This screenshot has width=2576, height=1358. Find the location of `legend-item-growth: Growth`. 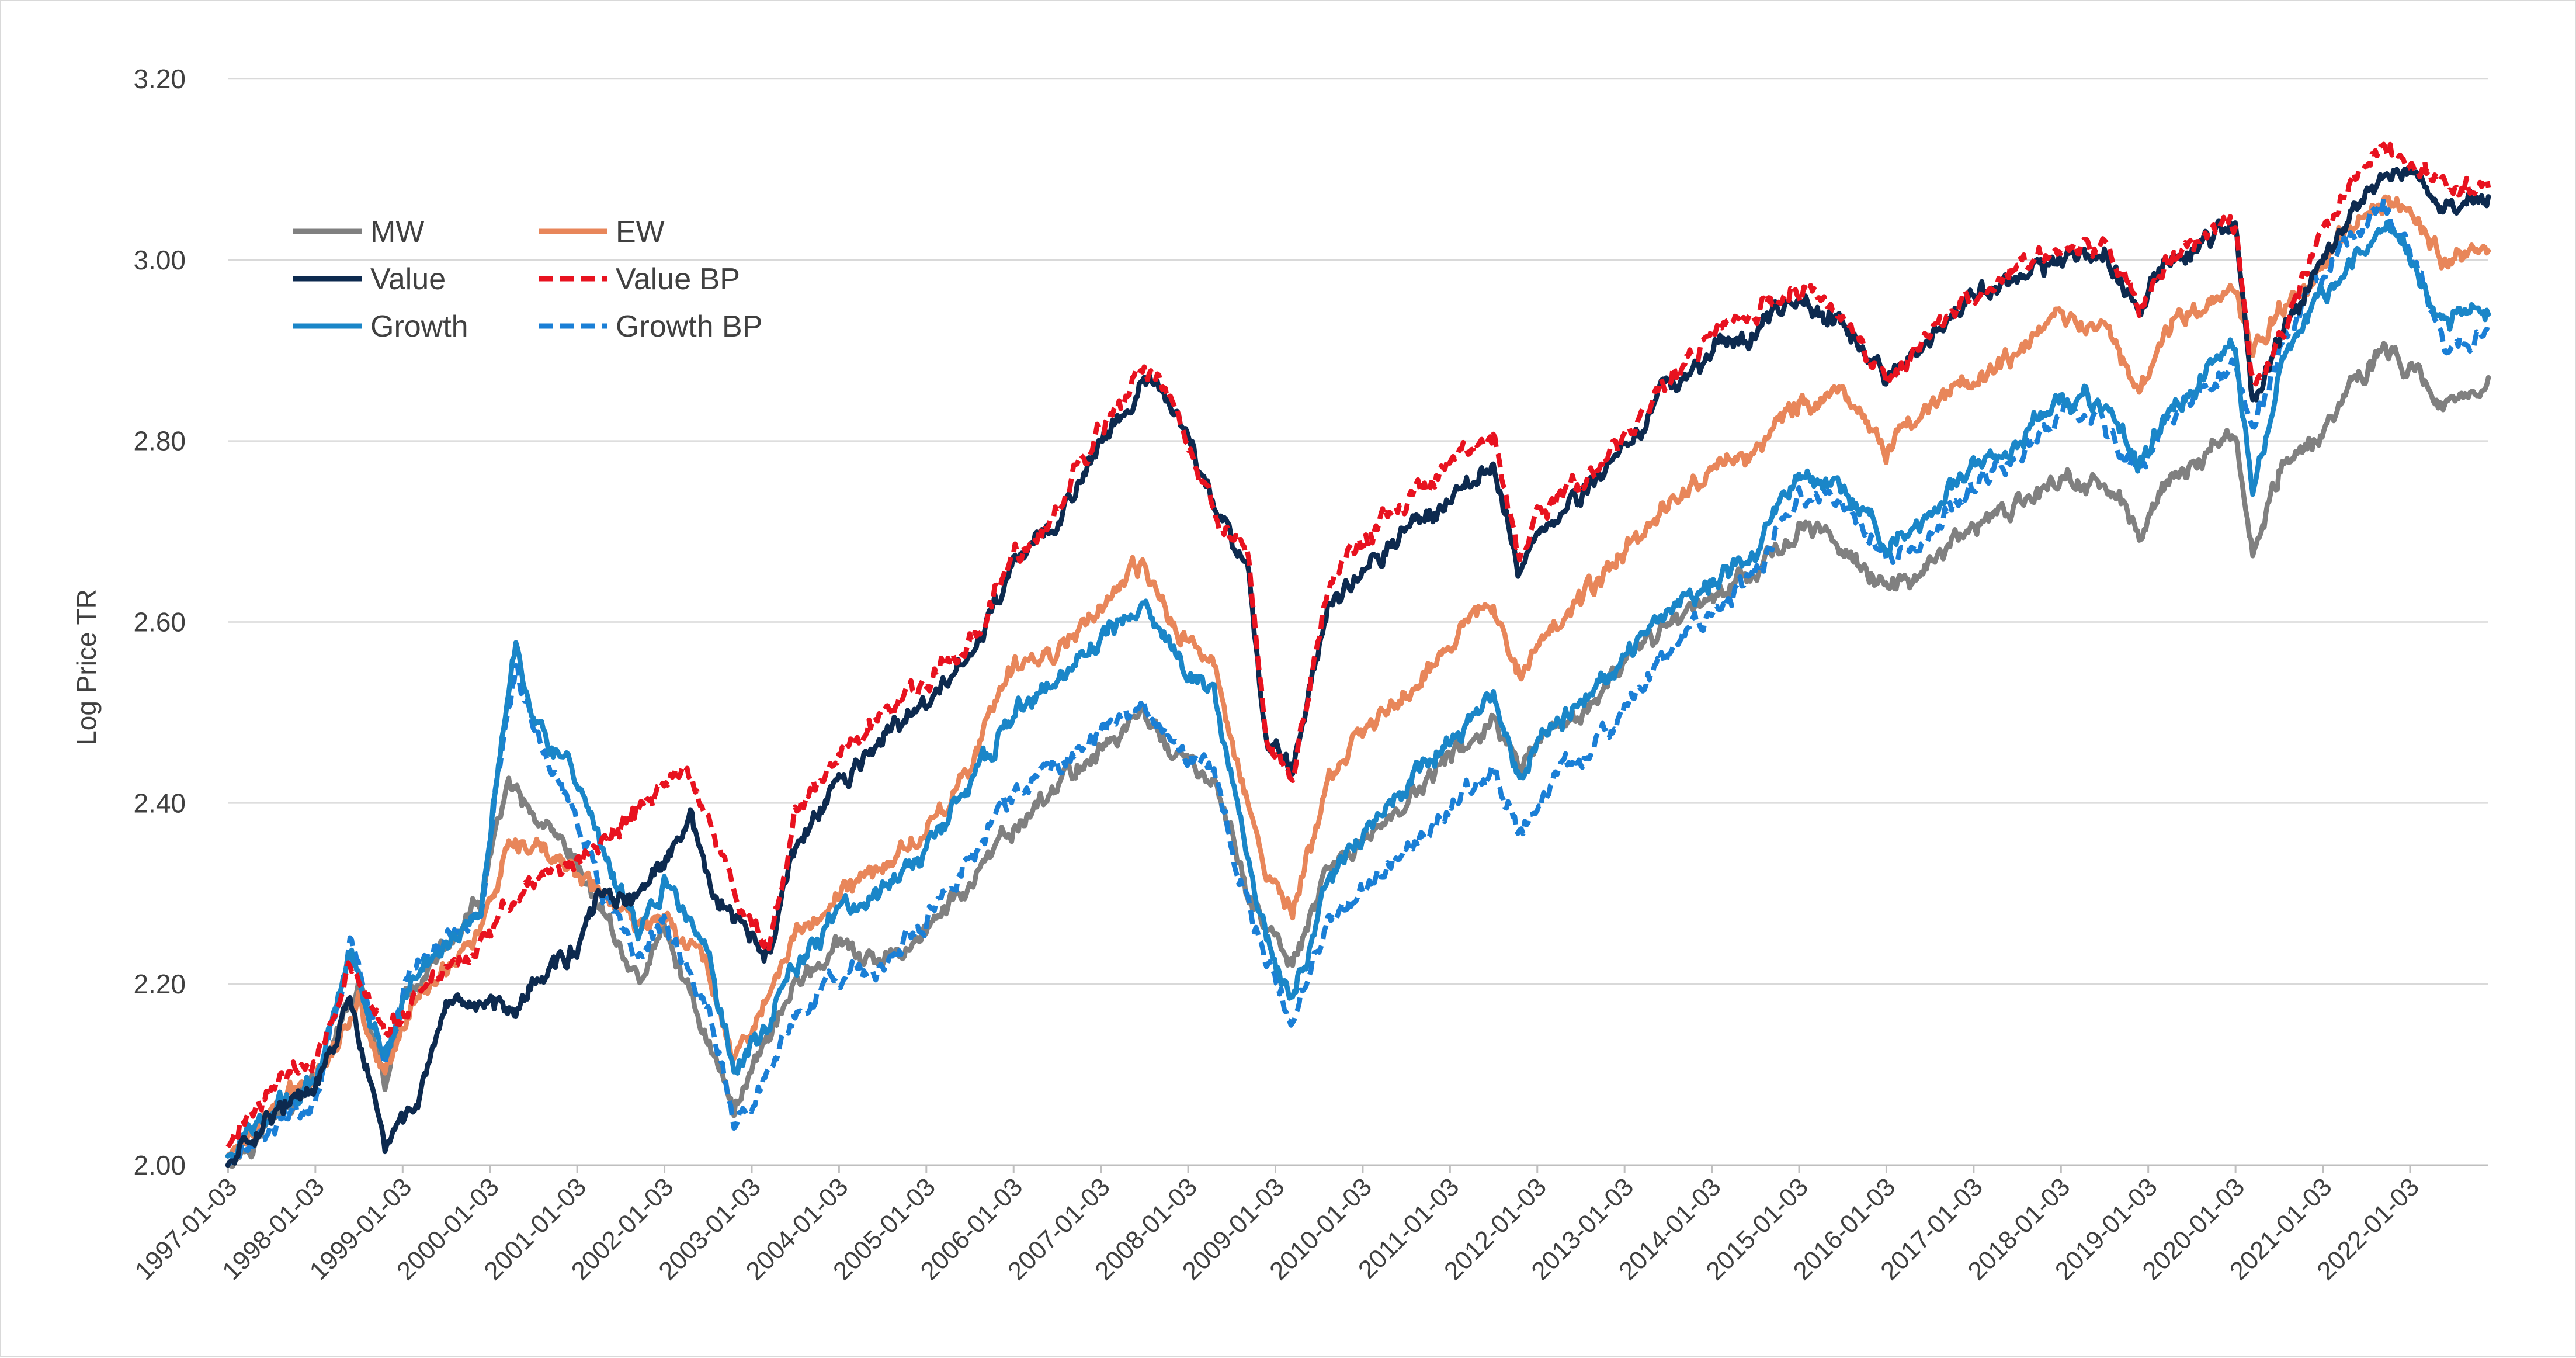

legend-item-growth: Growth is located at coordinates (380, 327).